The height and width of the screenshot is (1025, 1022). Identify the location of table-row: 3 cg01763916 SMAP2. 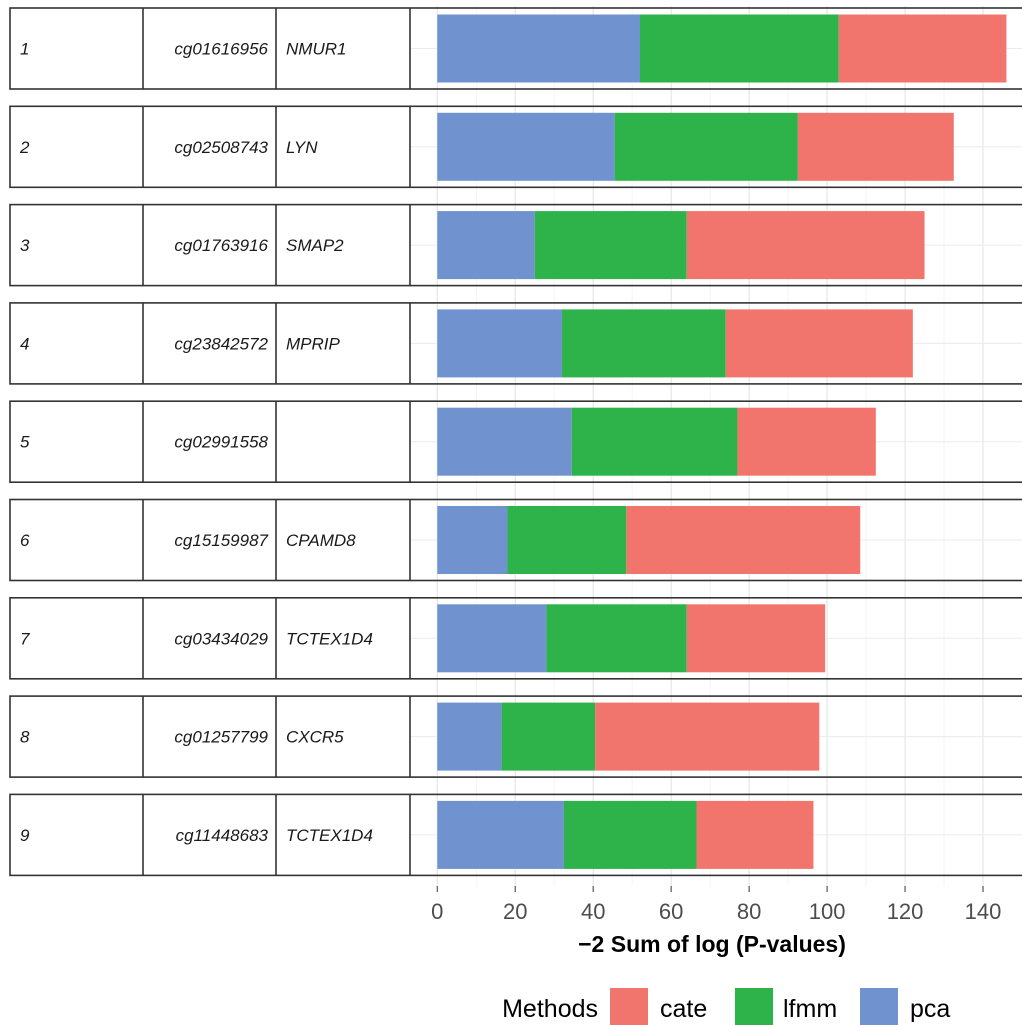
(515, 245).